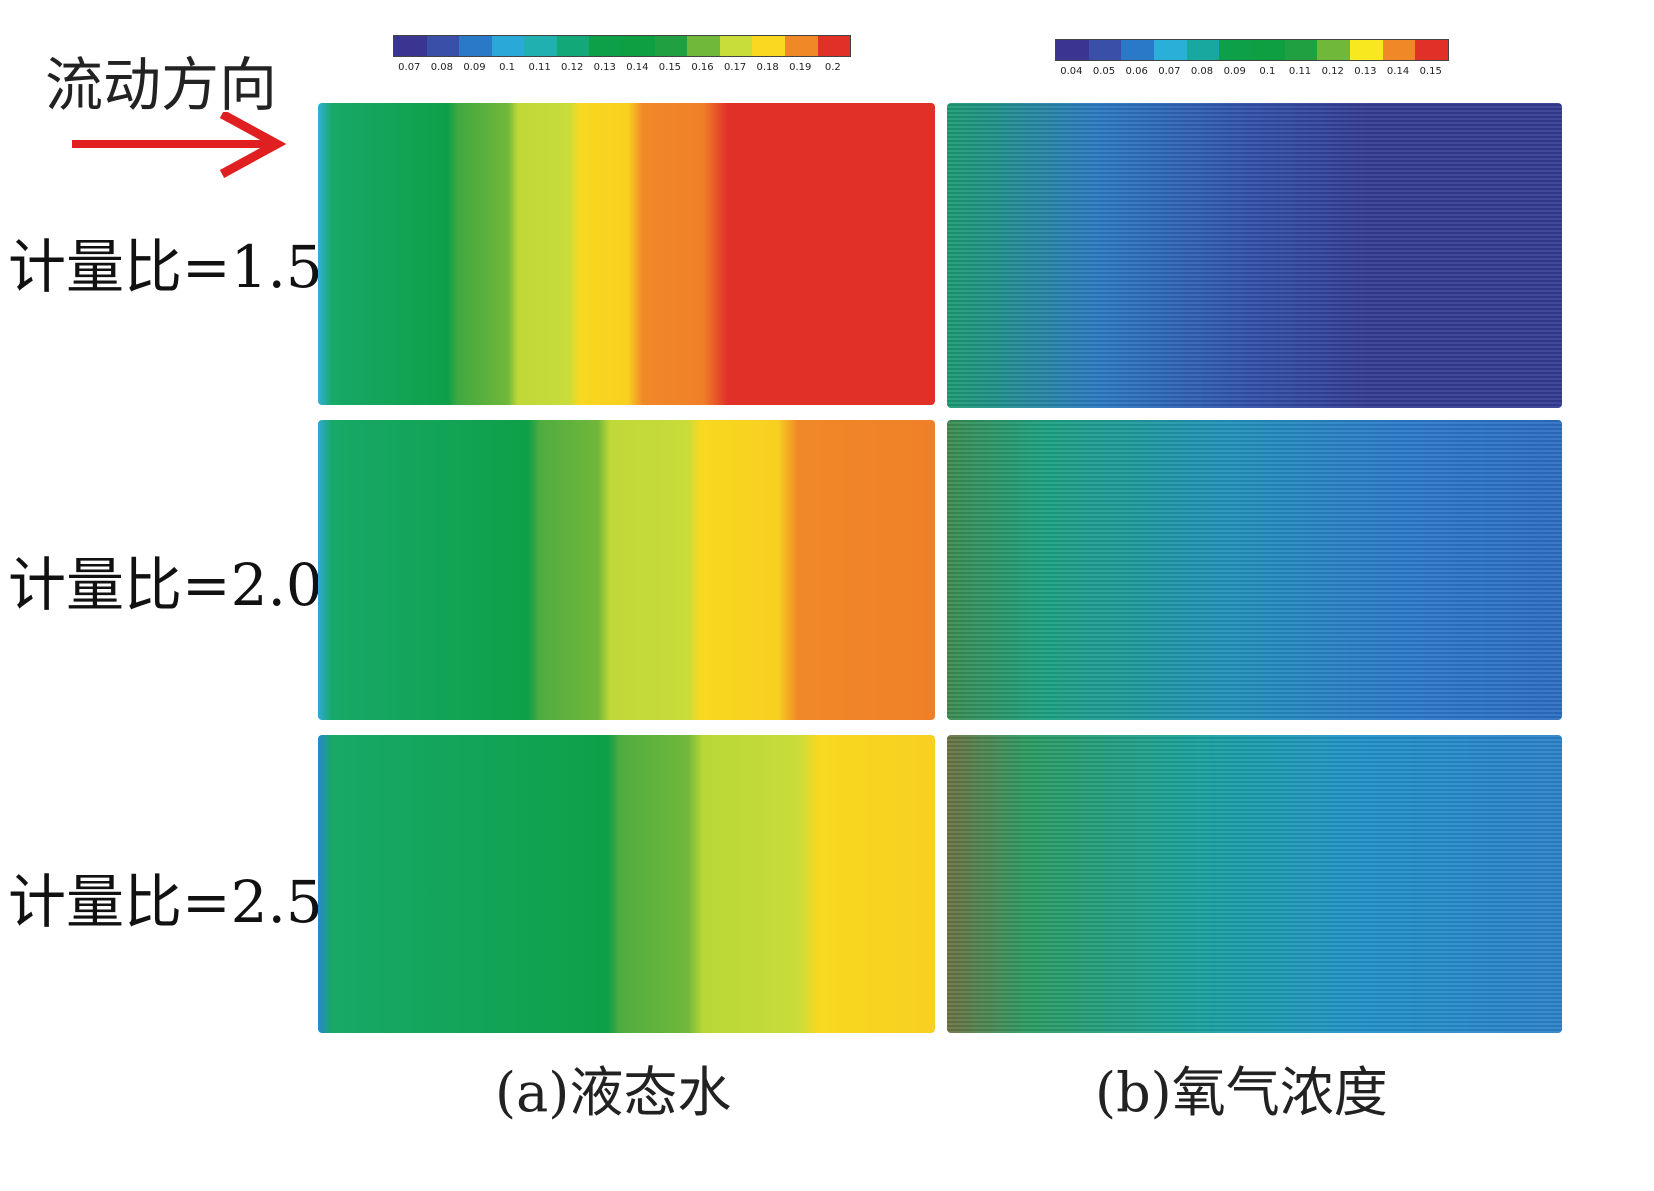  I want to click on colorbar-tick-label: 0.18, so click(767, 67).